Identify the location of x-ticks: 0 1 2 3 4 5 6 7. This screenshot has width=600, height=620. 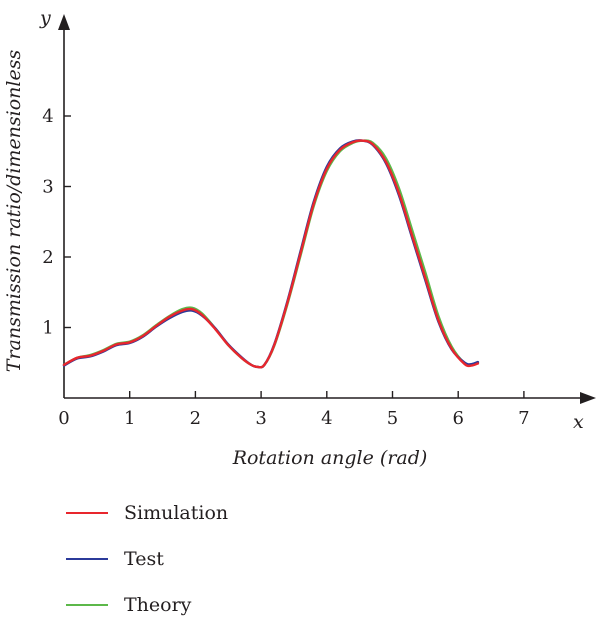
(294, 410).